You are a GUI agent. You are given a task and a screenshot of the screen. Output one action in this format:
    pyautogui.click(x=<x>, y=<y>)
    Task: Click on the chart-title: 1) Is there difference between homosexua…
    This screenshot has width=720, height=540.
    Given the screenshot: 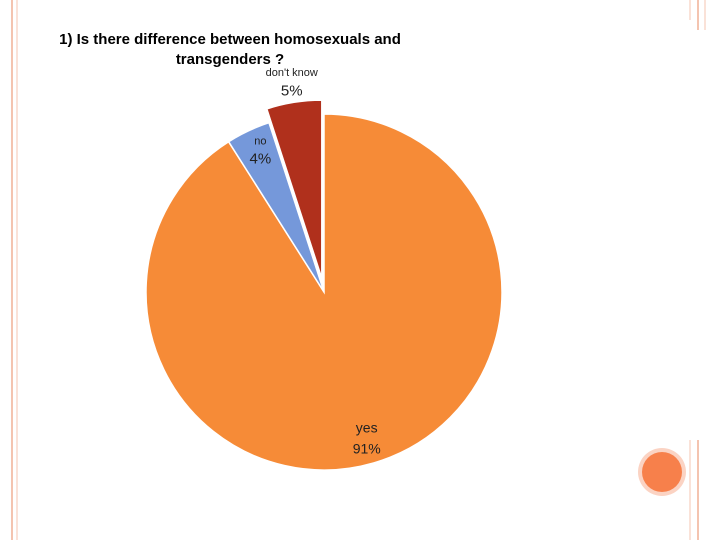 What is the action you would take?
    pyautogui.click(x=230, y=49)
    